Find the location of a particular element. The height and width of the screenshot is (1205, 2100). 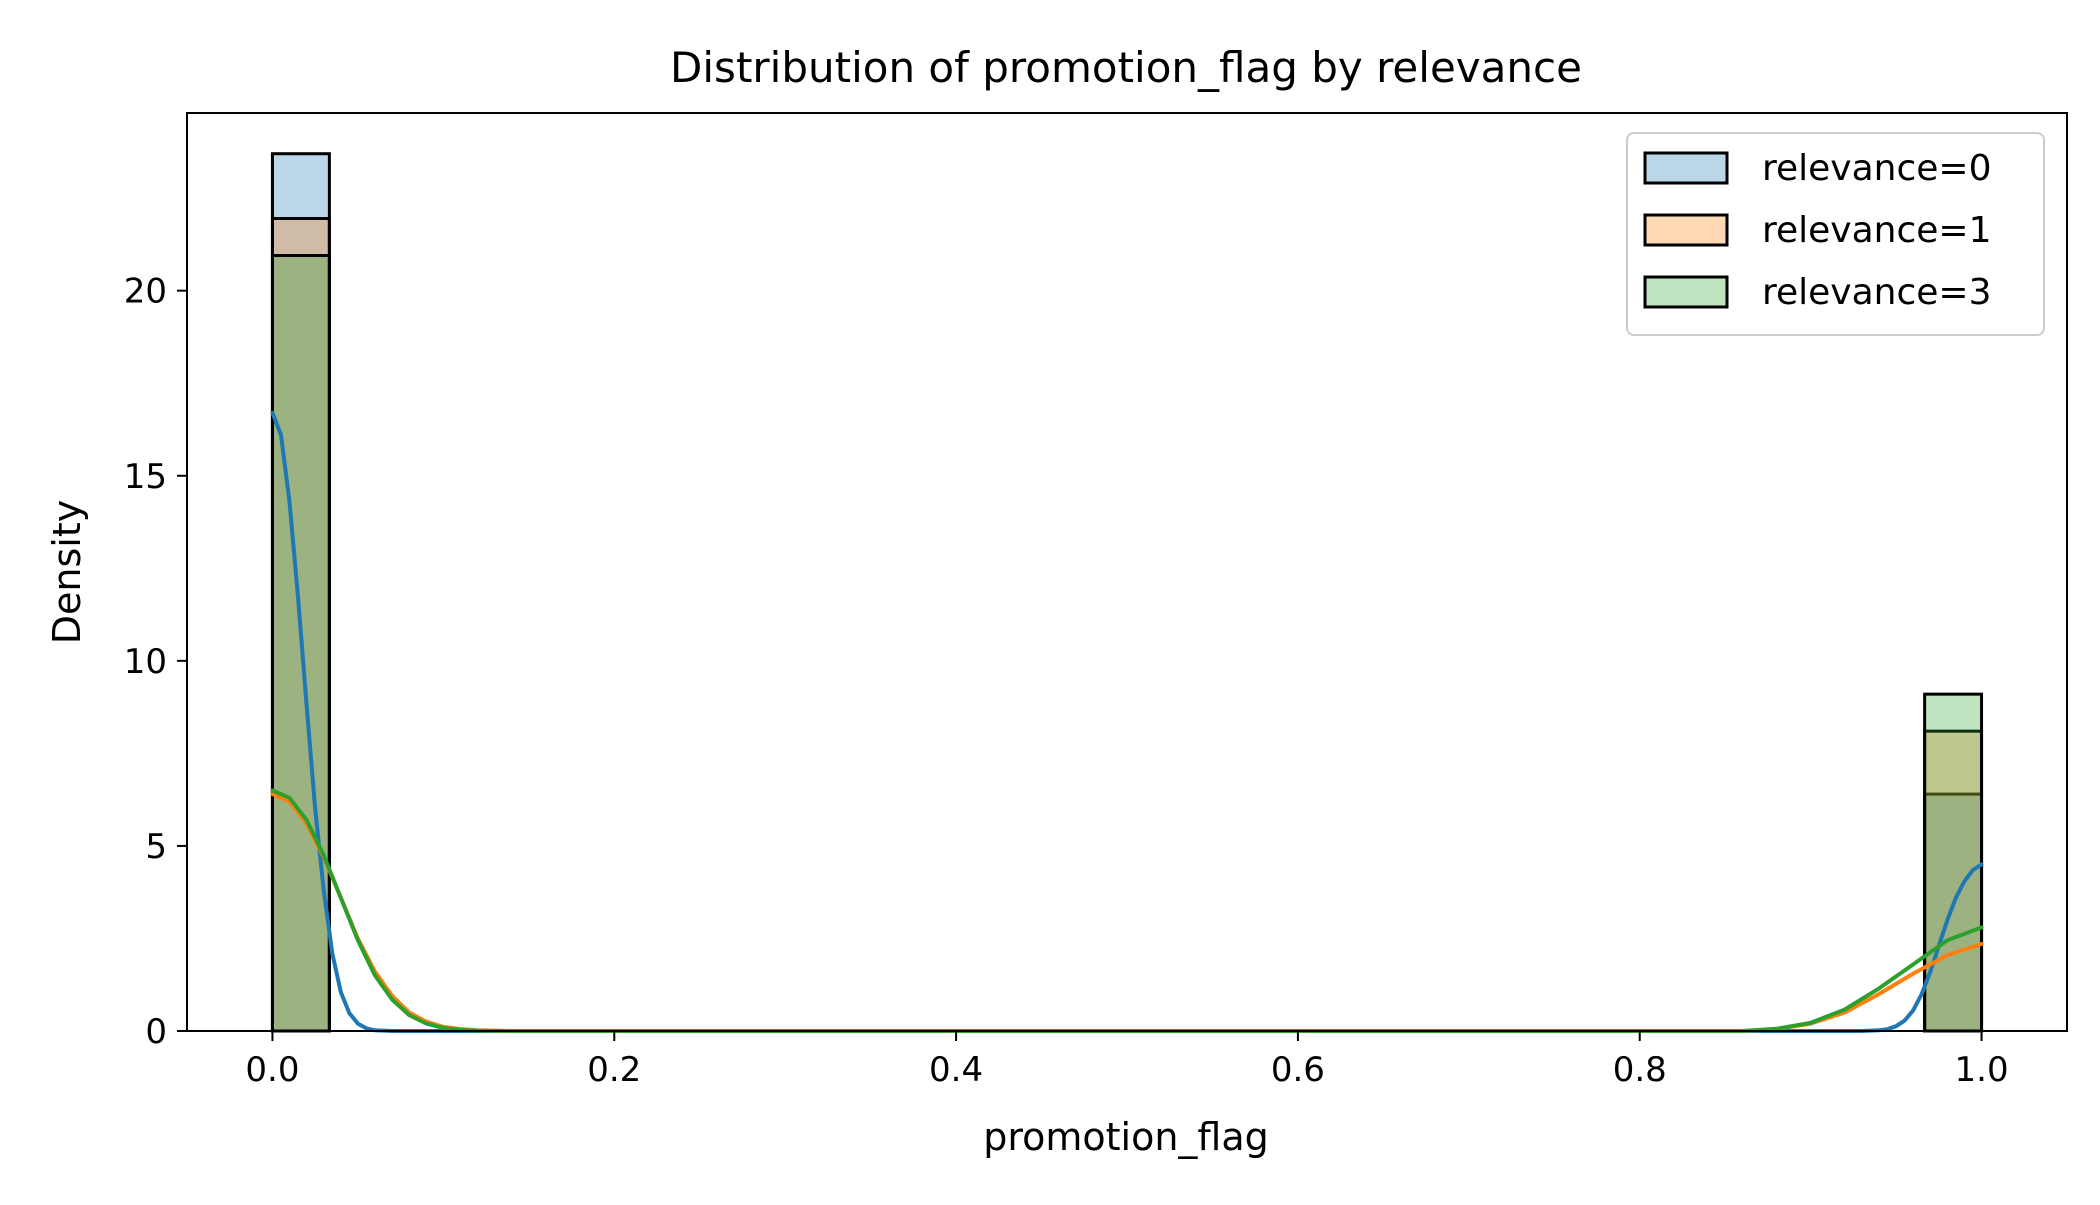

legend-frame is located at coordinates (1835, 234).